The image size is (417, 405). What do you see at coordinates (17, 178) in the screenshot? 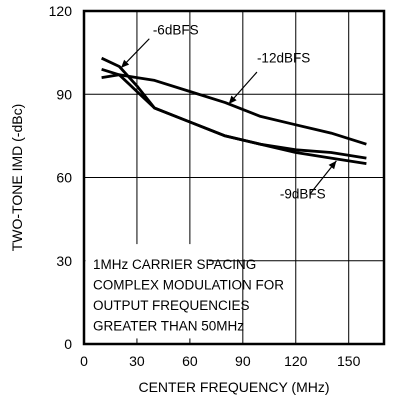
I see `y-axis-label: TWO-TONE IMD (-dBc)` at bounding box center [17, 178].